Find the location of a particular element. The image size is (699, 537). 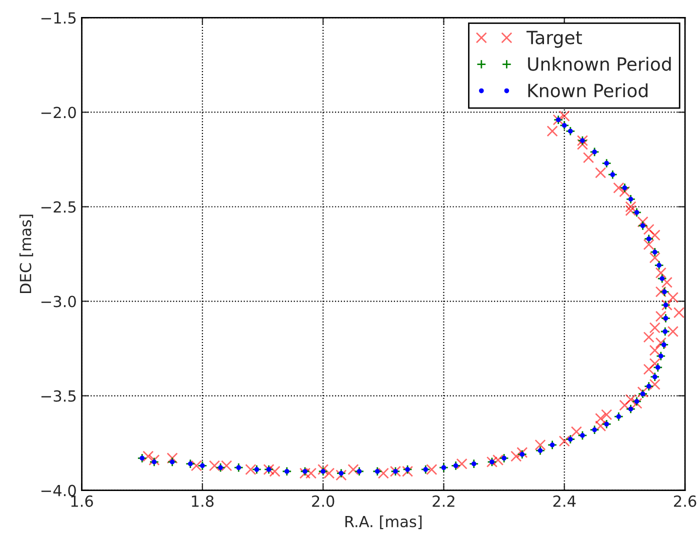

y-tick-label: −2.0 is located at coordinates (58, 112).